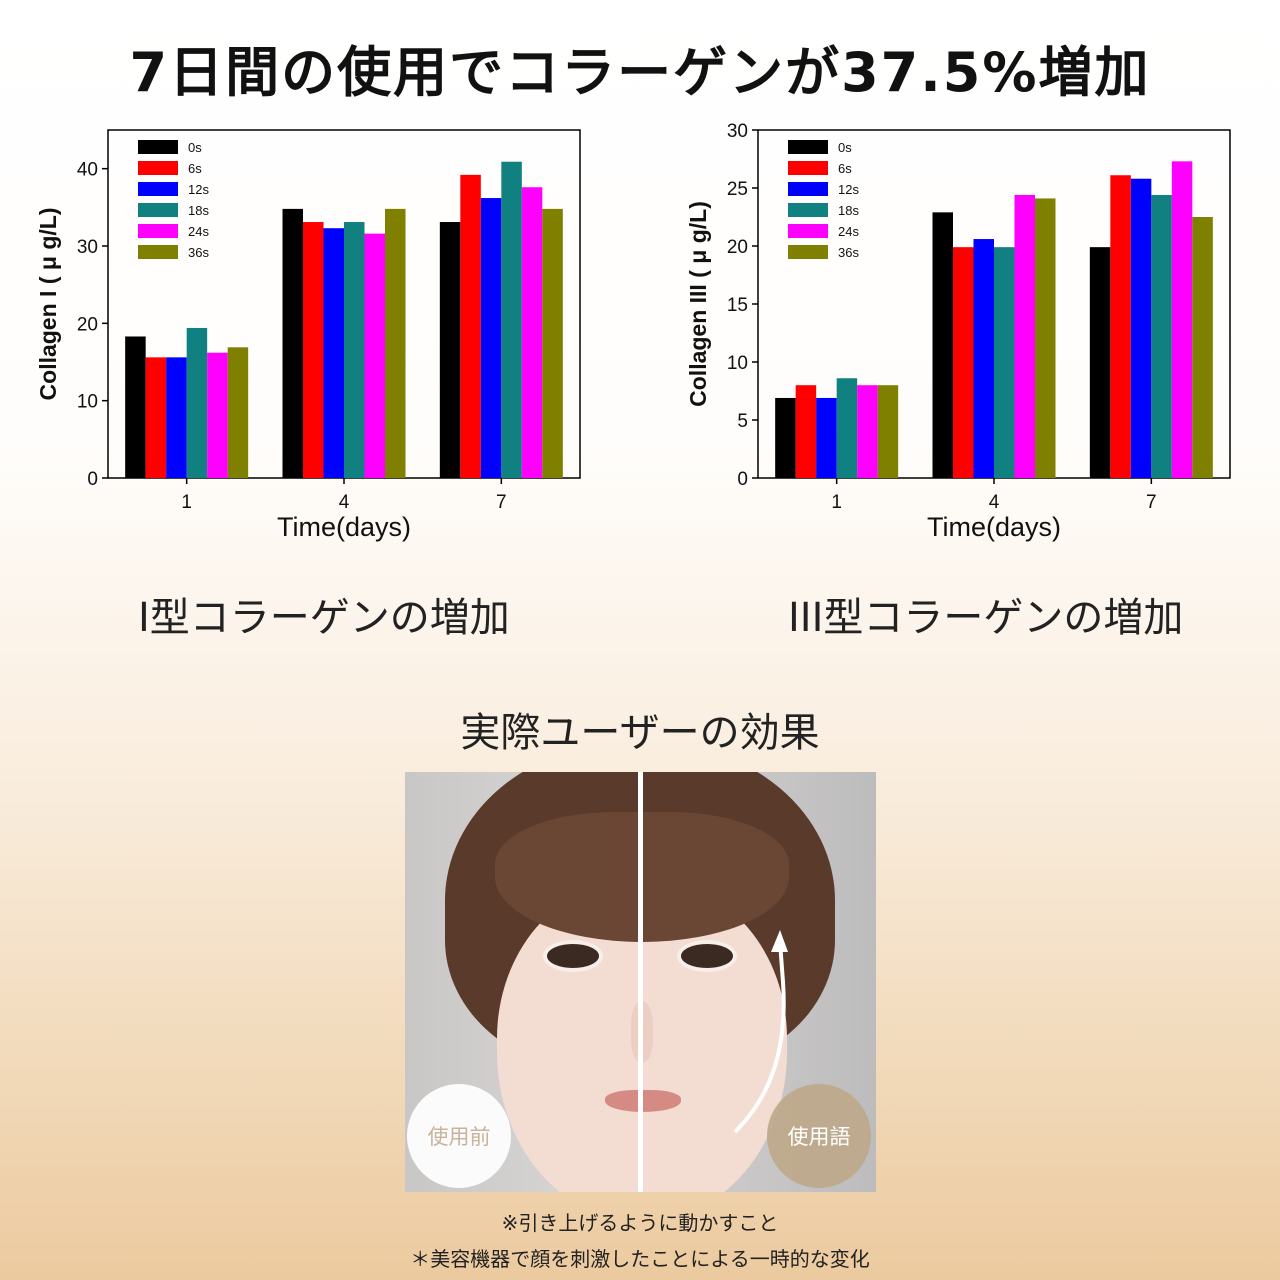 The image size is (1280, 1280). I want to click on y-tick-label: 5, so click(742, 421).